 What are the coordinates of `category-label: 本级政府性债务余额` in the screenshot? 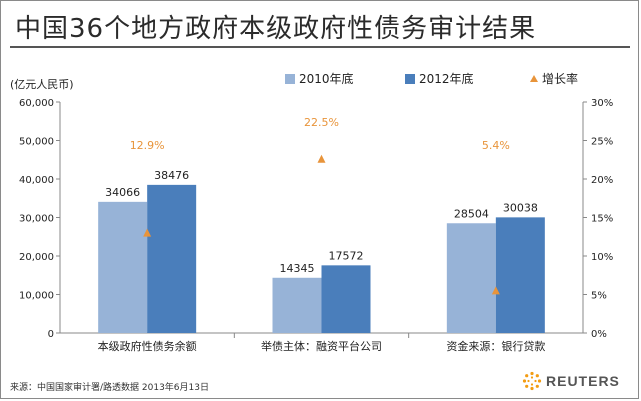 It's located at (147, 346).